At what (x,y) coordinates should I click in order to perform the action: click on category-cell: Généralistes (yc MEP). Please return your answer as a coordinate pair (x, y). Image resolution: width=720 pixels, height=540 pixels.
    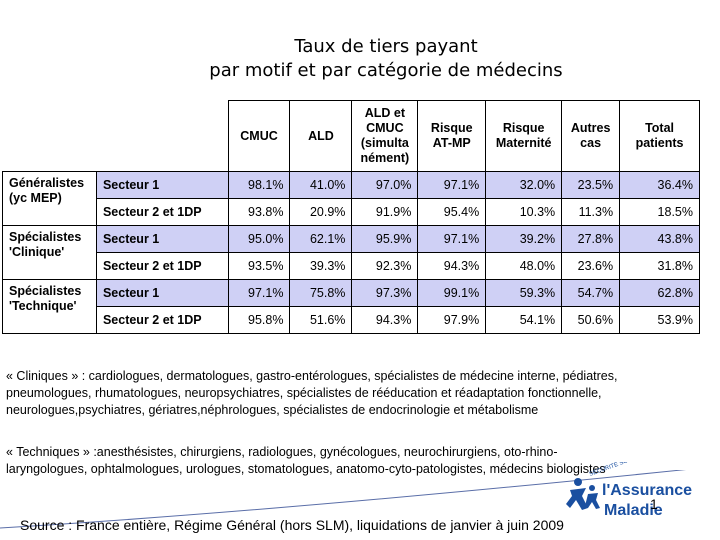
    Looking at the image, I should click on (49, 198).